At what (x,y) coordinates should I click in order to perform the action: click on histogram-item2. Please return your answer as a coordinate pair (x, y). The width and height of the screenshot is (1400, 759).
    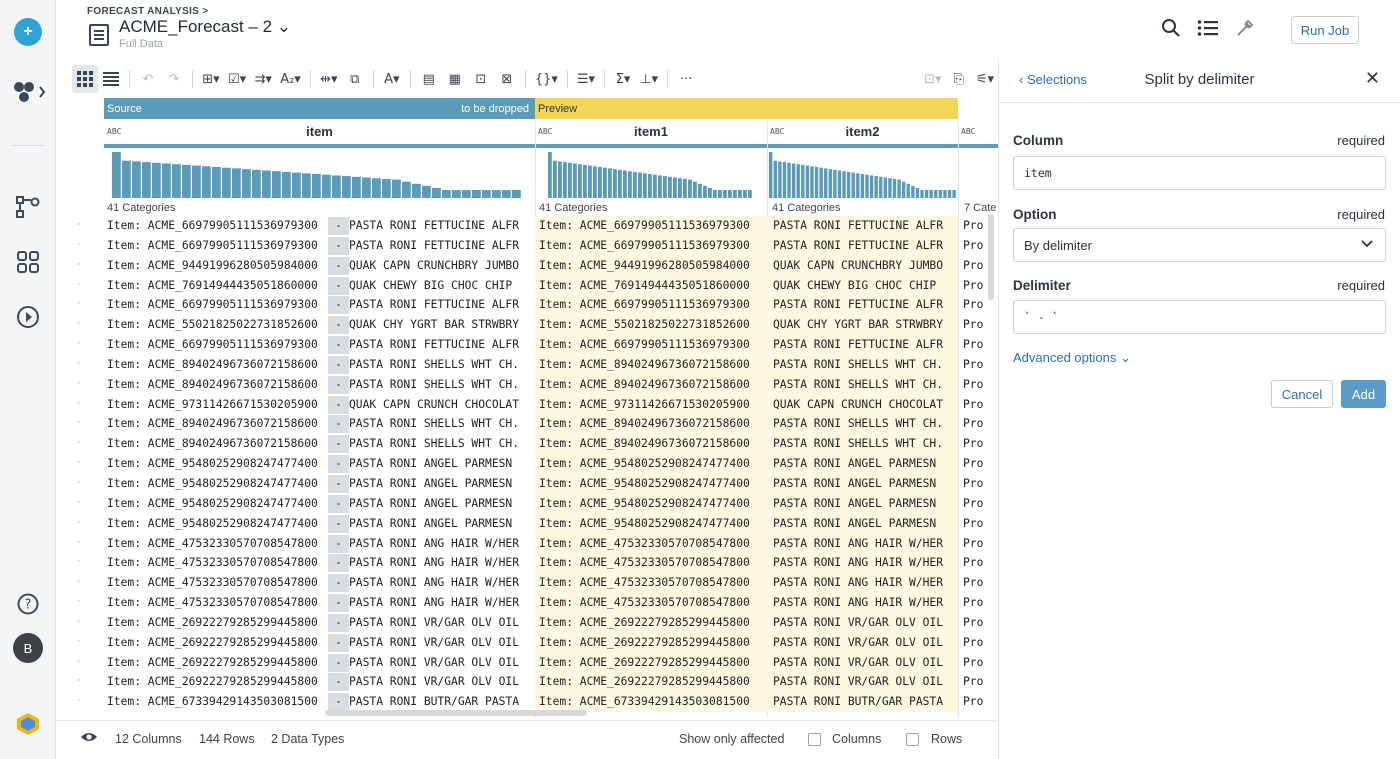
    Looking at the image, I should click on (863, 174).